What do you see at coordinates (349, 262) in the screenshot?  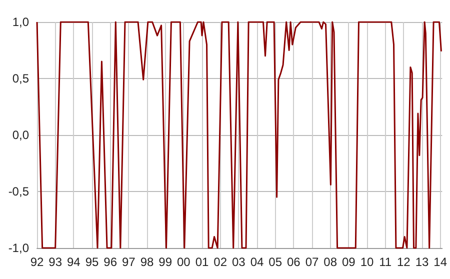 I see `x-tick-label: 09` at bounding box center [349, 262].